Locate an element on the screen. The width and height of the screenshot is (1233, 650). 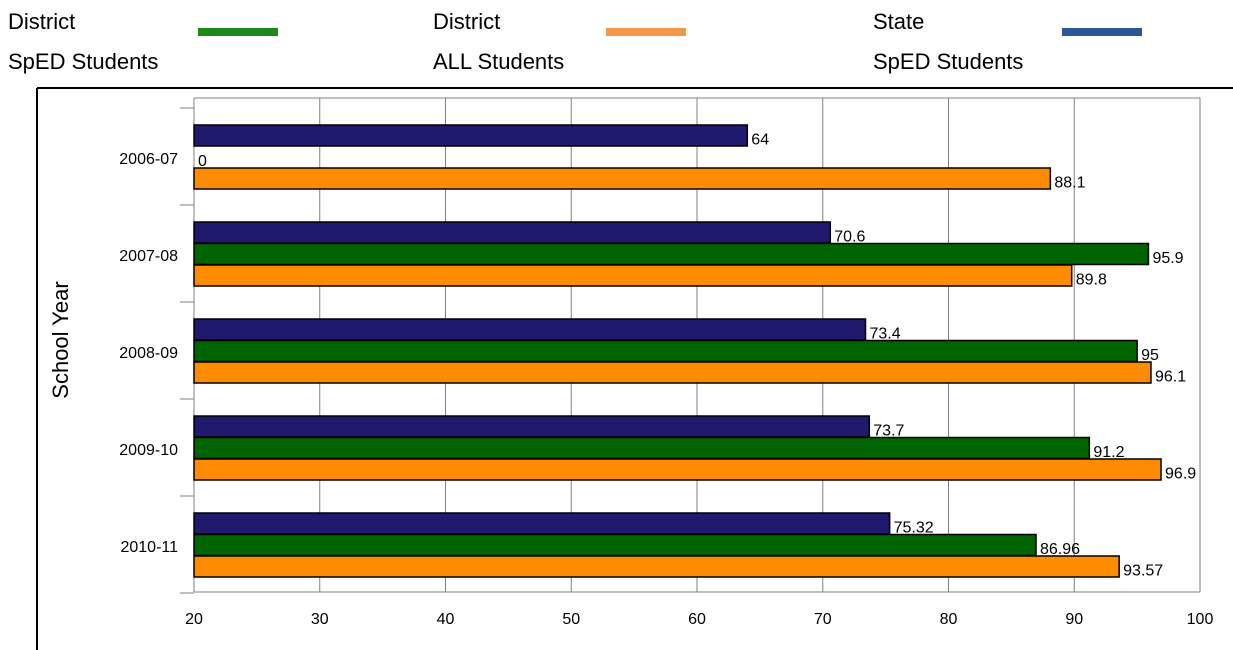
data-label: 73.4 is located at coordinates (885, 334).